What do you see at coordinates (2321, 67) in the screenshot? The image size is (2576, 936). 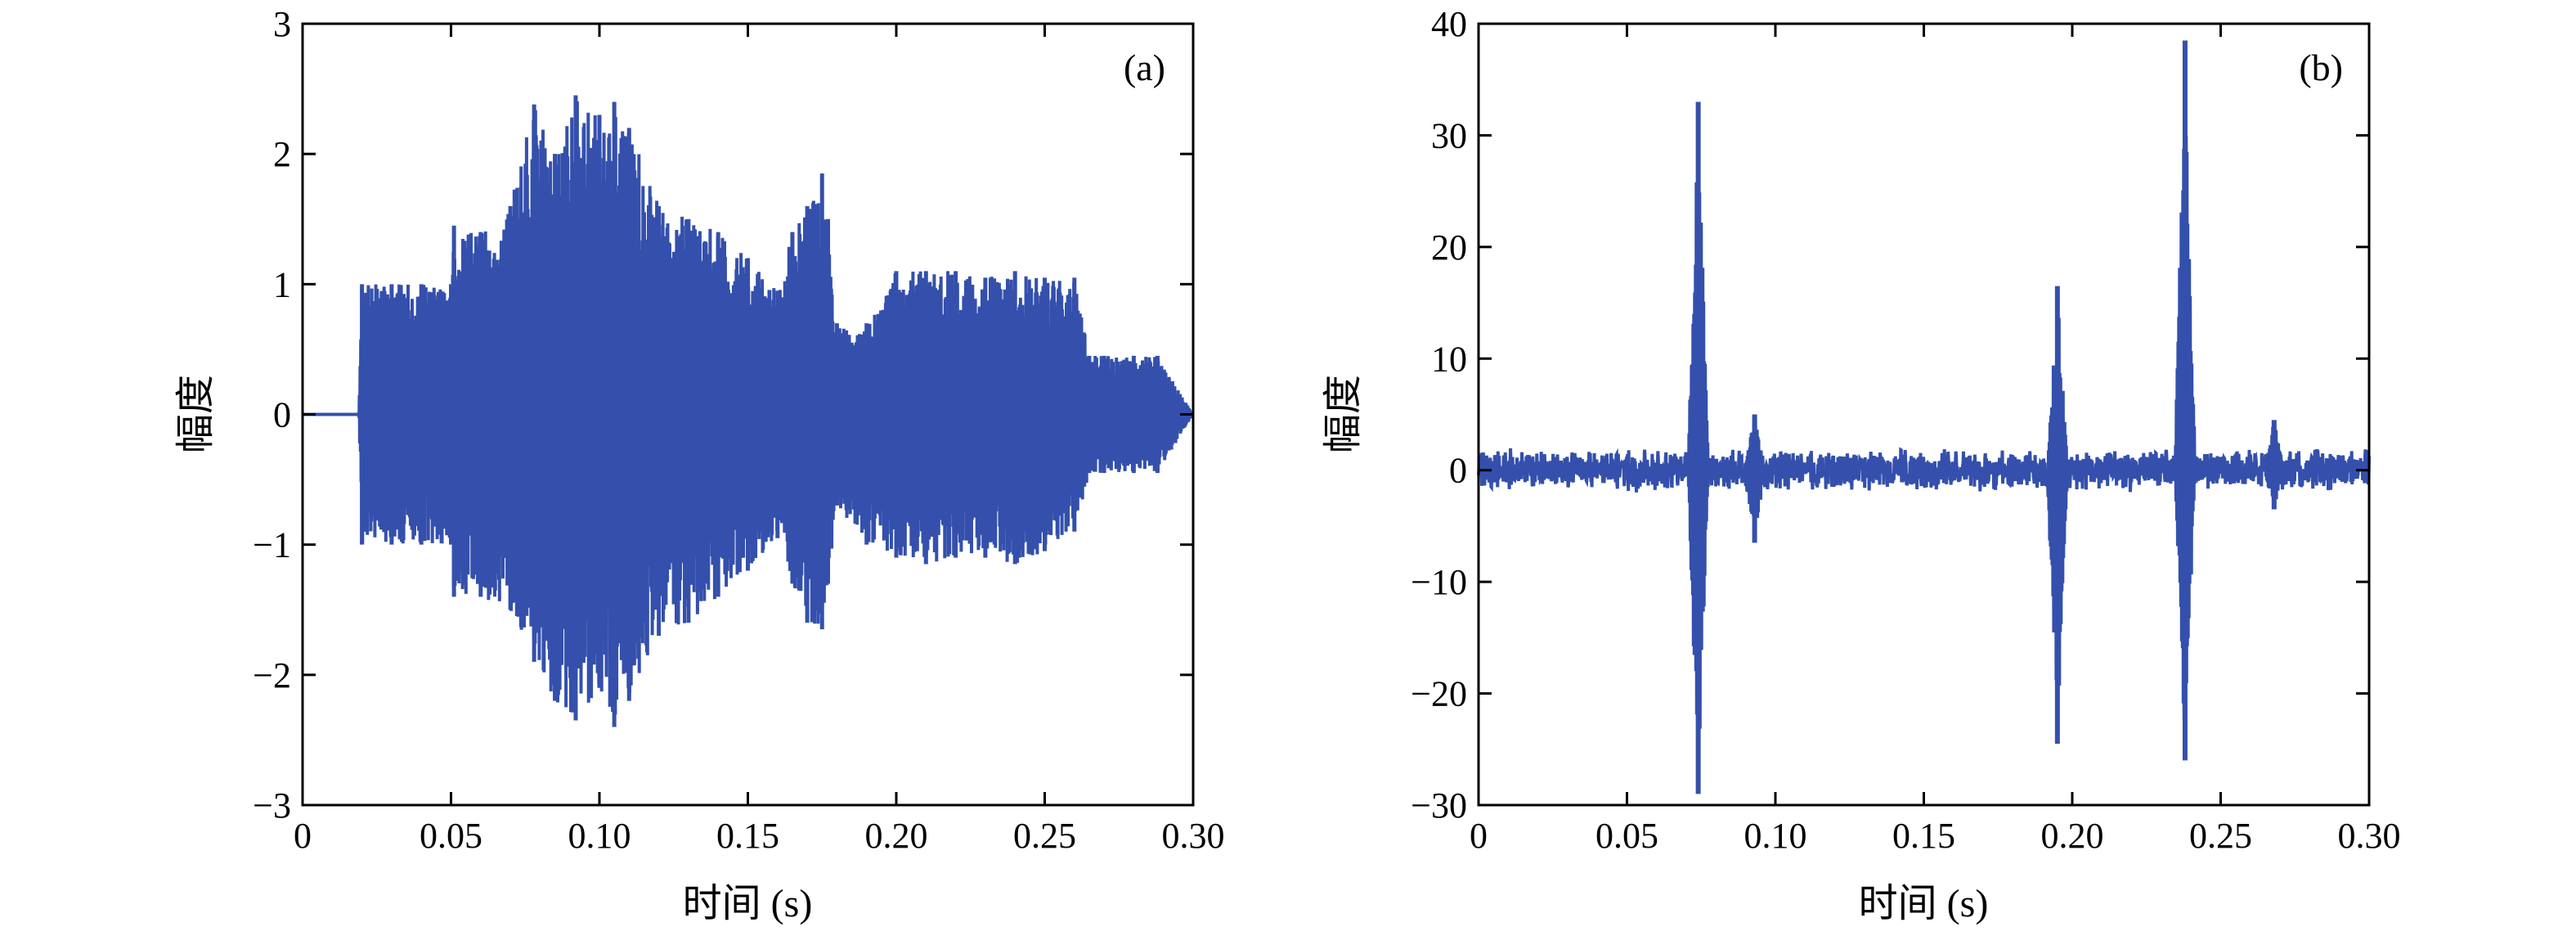 I see `panel-label-b: (b)` at bounding box center [2321, 67].